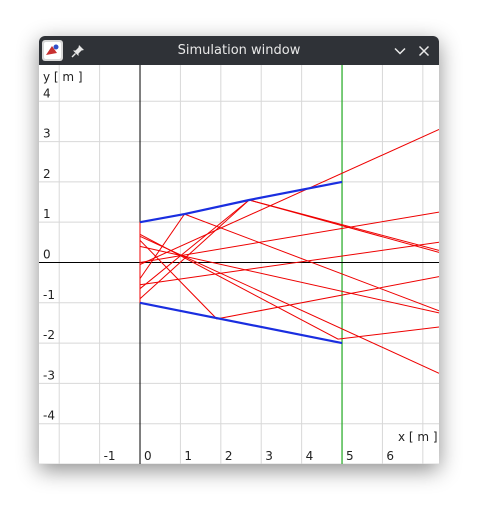  I want to click on pin-icon, so click(78, 50).